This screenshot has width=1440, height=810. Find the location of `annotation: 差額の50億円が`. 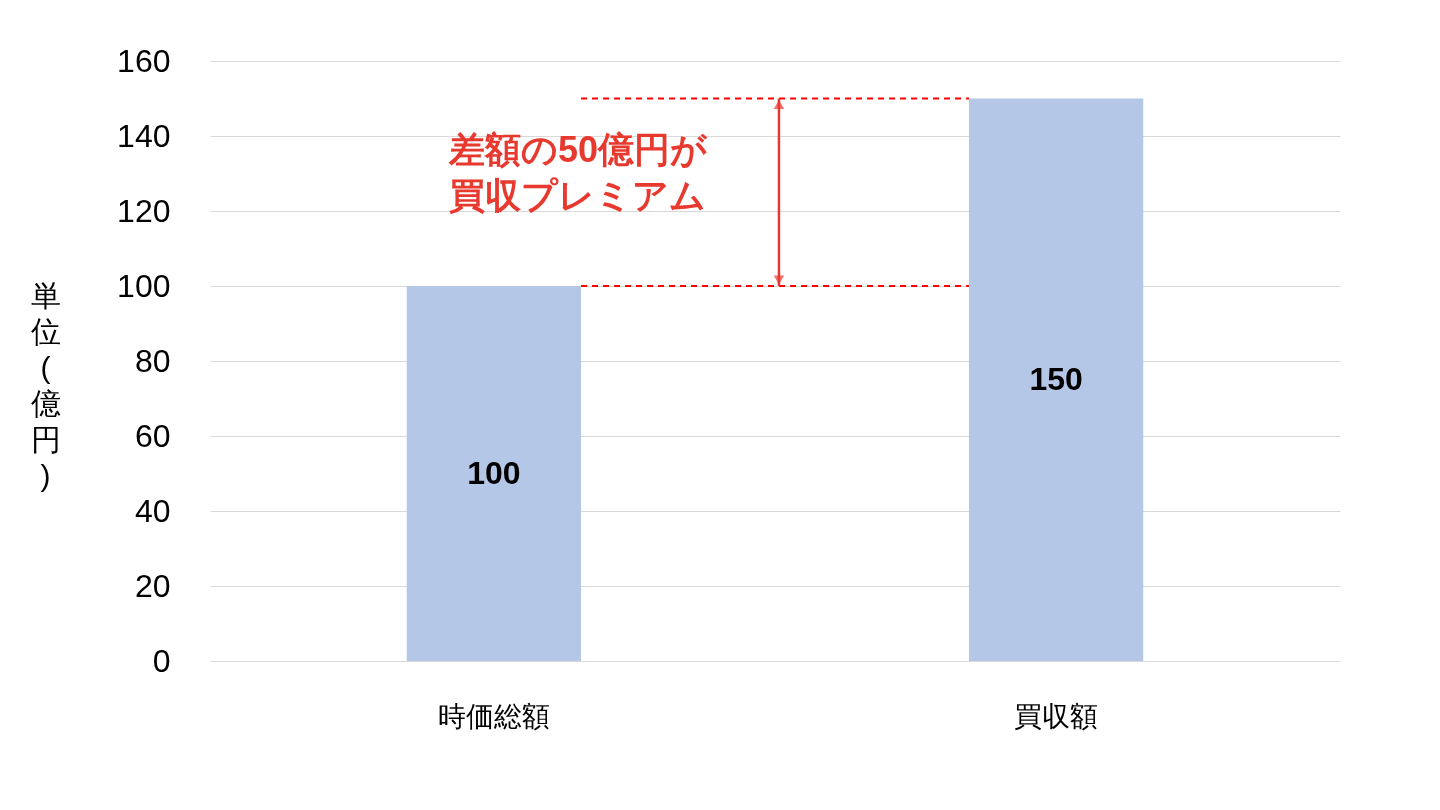

annotation: 差額の50億円が is located at coordinates (577, 149).